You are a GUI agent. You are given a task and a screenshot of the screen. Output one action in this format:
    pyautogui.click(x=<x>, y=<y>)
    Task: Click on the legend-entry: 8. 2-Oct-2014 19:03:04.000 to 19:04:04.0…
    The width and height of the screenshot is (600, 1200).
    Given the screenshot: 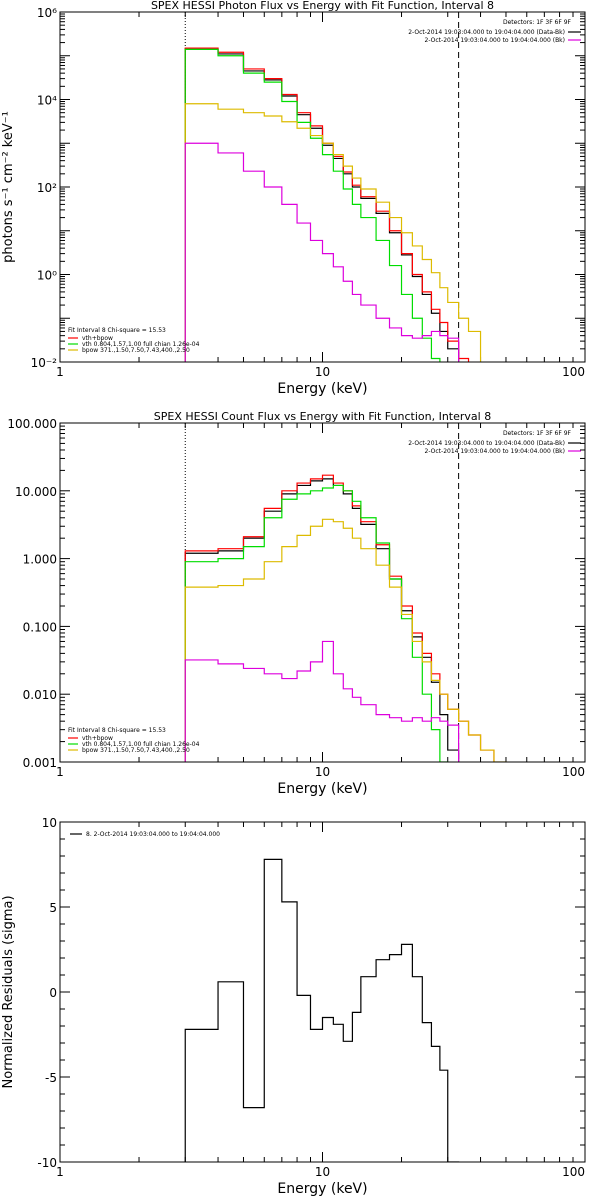 What is the action you would take?
    pyautogui.click(x=153, y=834)
    